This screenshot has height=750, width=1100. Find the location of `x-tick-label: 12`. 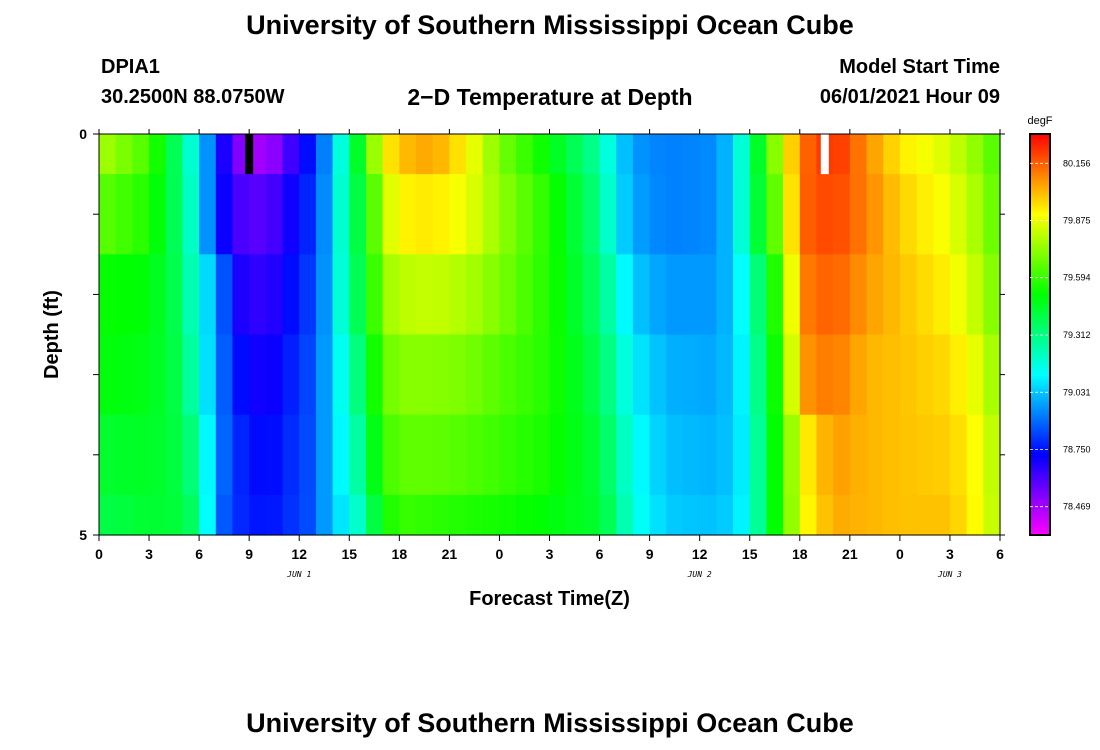

x-tick-label: 12 is located at coordinates (299, 554).